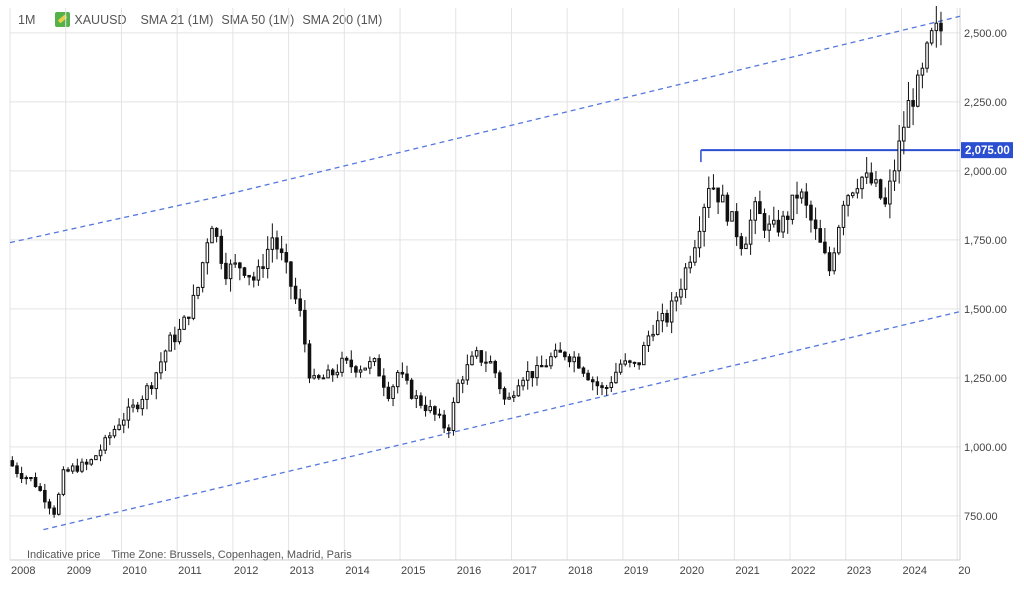  Describe the element at coordinates (987, 151) in the screenshot. I see `resistance-level-label: 2,075.00` at that location.